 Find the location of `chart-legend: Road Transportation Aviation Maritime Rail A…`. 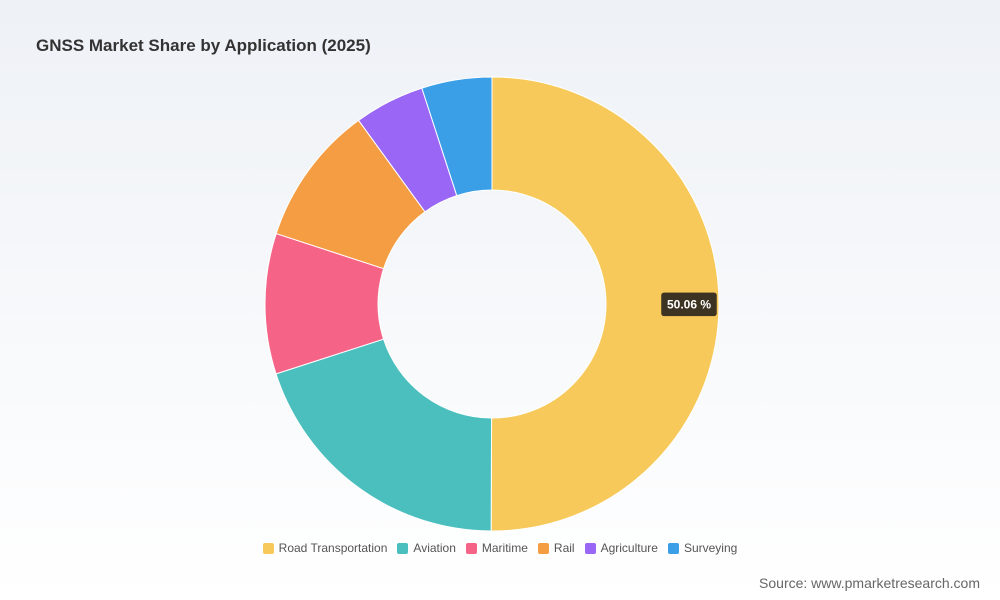

chart-legend: Road Transportation Aviation Maritime Rail A… is located at coordinates (500, 548).